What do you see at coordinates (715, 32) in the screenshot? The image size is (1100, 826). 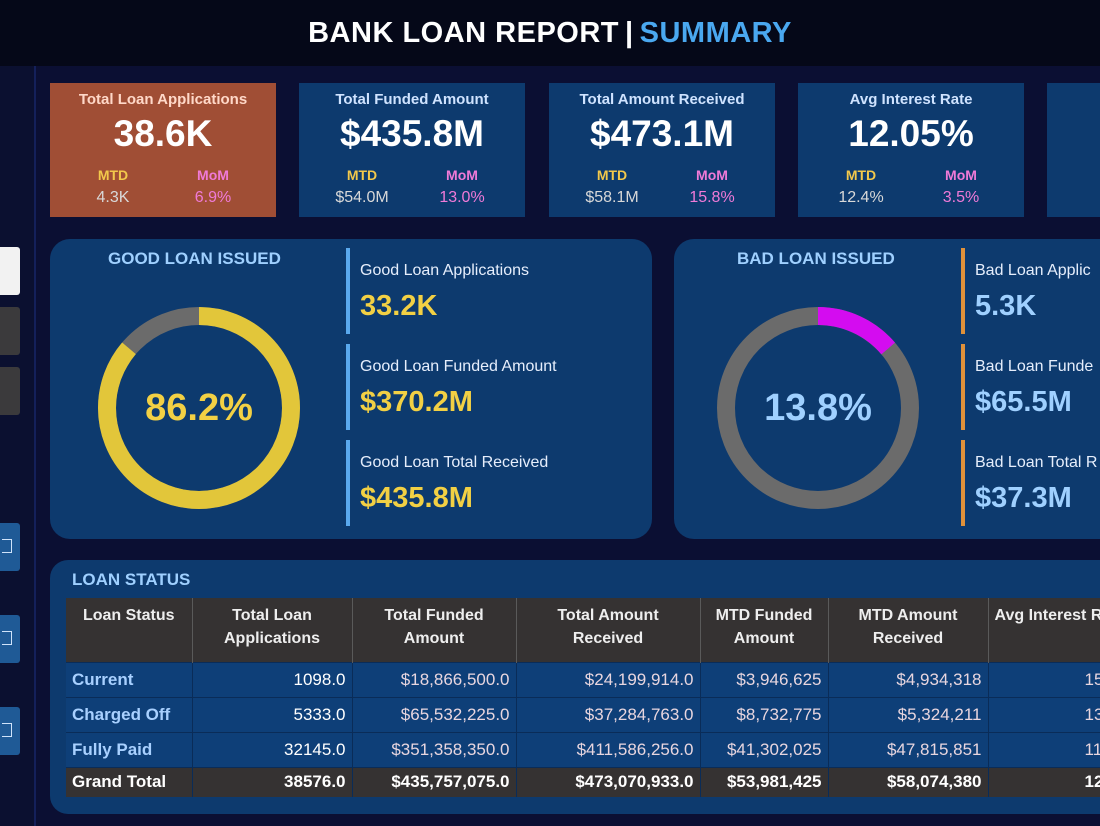 I see `title-accent: SUMMARY` at bounding box center [715, 32].